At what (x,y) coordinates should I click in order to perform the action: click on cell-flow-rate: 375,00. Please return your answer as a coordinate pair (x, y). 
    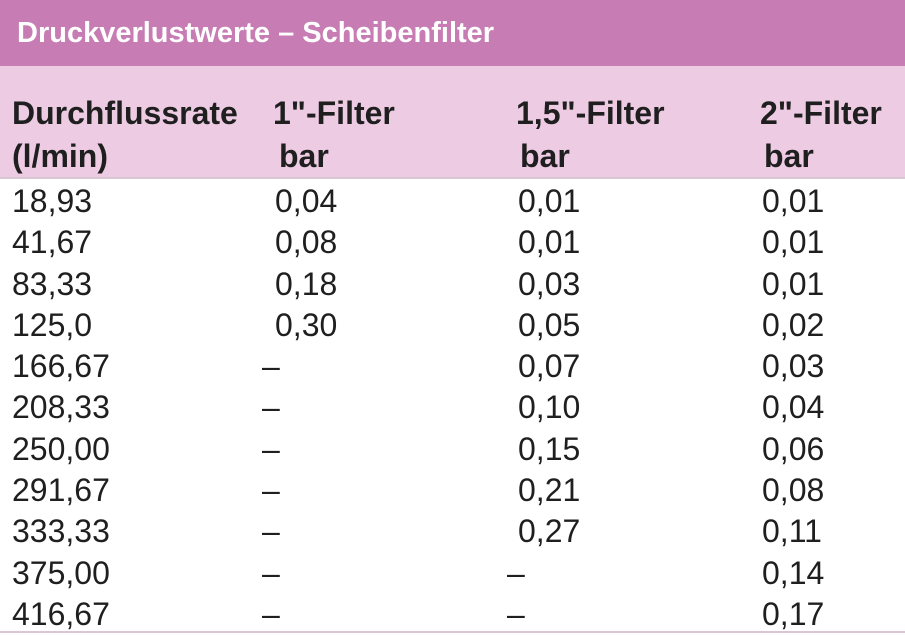
    Looking at the image, I should click on (61, 572).